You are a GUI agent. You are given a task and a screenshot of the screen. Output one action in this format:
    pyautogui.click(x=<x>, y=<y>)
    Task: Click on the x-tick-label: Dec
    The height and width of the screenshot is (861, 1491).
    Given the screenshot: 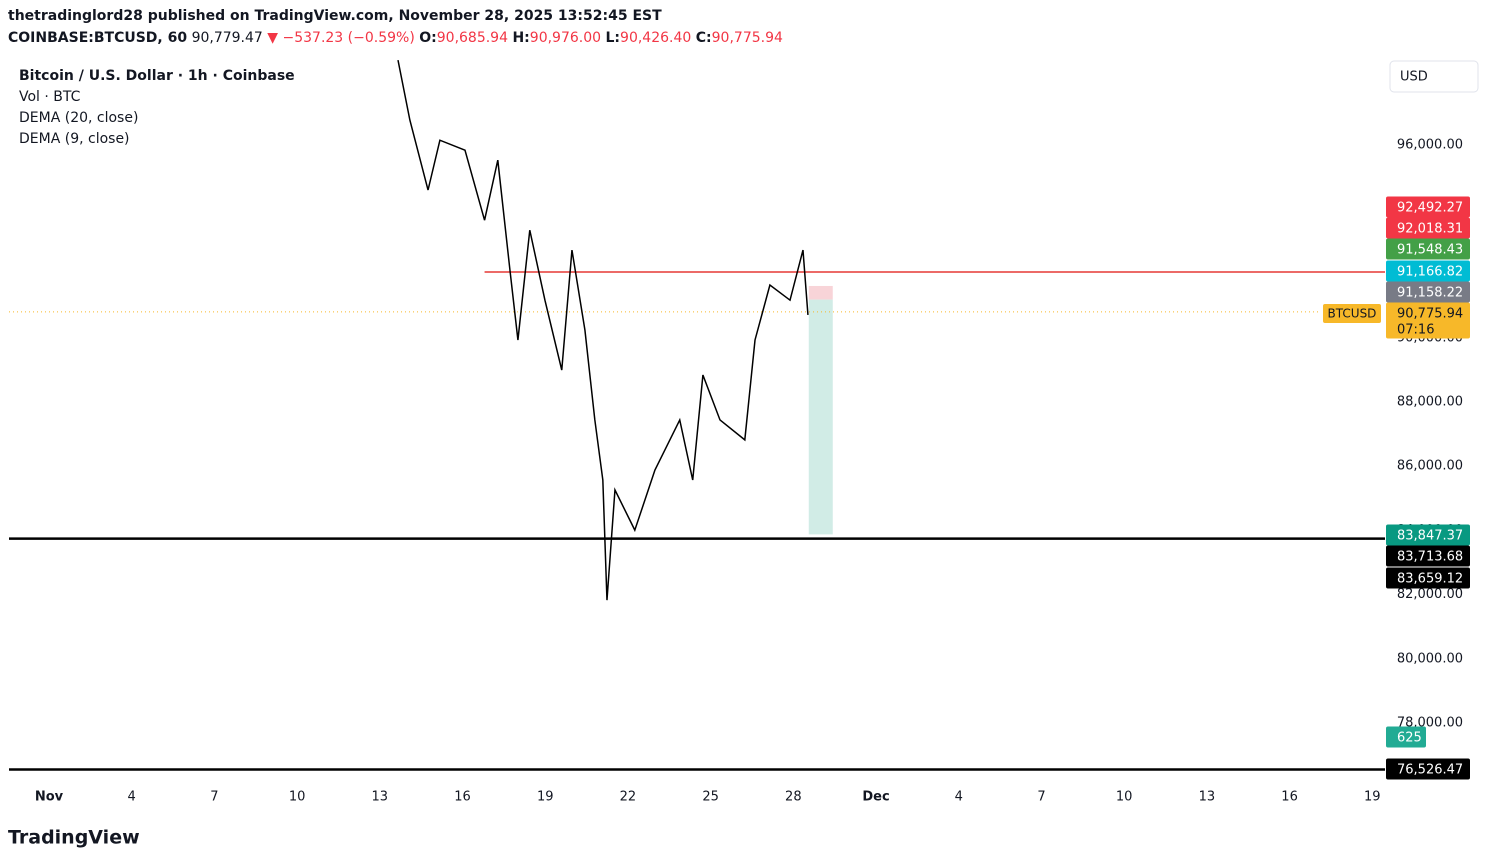 What is the action you would take?
    pyautogui.click(x=875, y=797)
    